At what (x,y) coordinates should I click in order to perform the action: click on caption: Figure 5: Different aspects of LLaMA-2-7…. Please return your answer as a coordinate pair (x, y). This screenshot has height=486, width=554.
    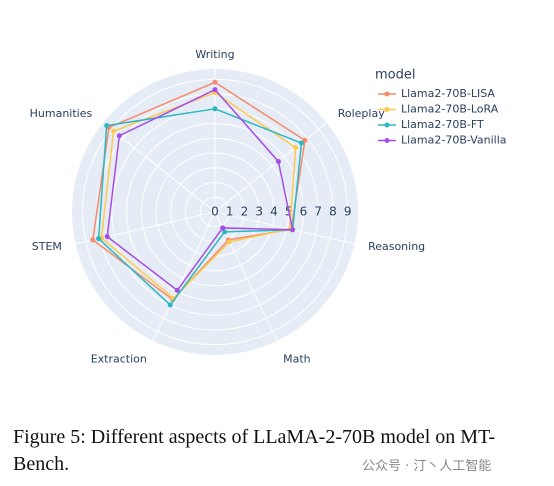
    Looking at the image, I should click on (254, 450).